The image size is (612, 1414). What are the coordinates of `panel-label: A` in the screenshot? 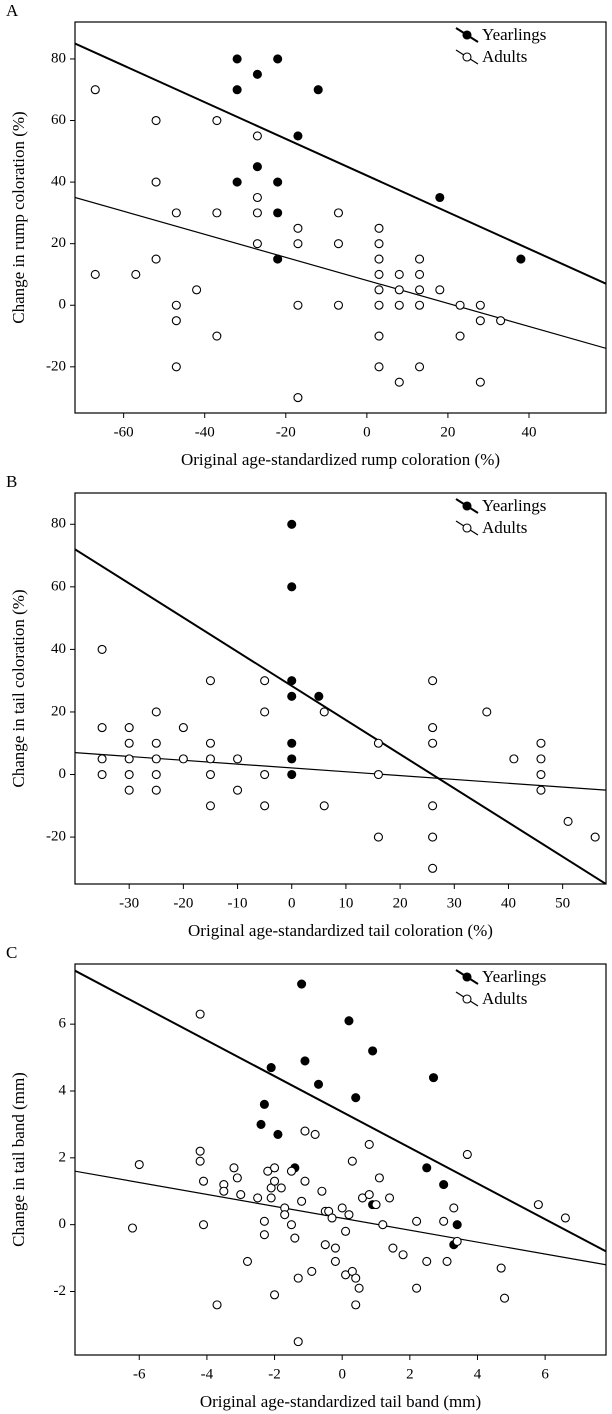 It's located at (12, 10).